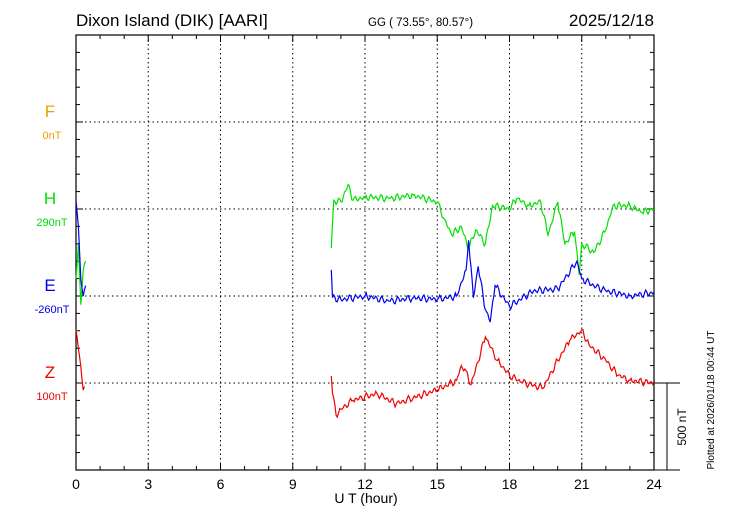 This screenshot has height=520, width=730. Describe the element at coordinates (711, 400) in the screenshot. I see `plotted-timestamp: Plotted at 2026/01/18 00:44 UT` at that location.